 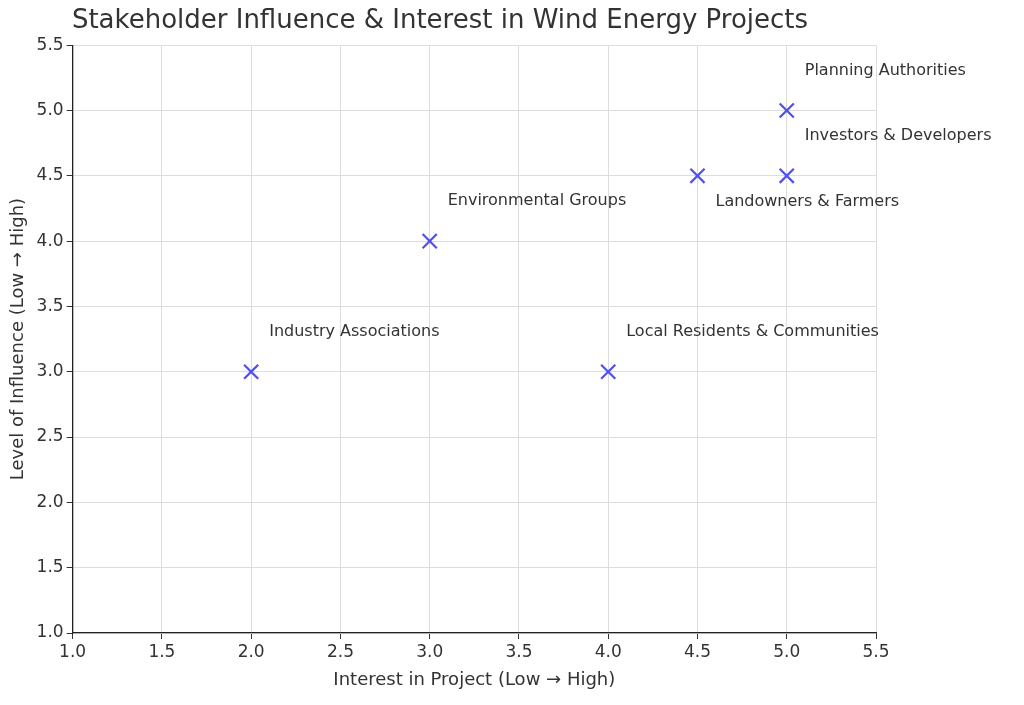 What do you see at coordinates (752, 330) in the screenshot?
I see `annotation: Local Residents & Communities` at bounding box center [752, 330].